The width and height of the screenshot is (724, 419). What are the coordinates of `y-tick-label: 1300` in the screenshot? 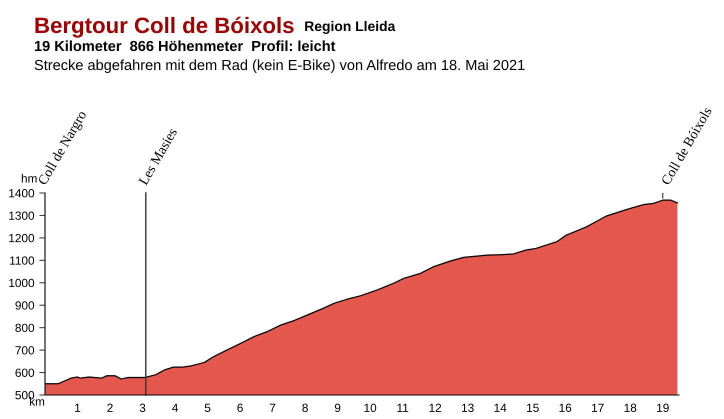 It's located at (21, 215).